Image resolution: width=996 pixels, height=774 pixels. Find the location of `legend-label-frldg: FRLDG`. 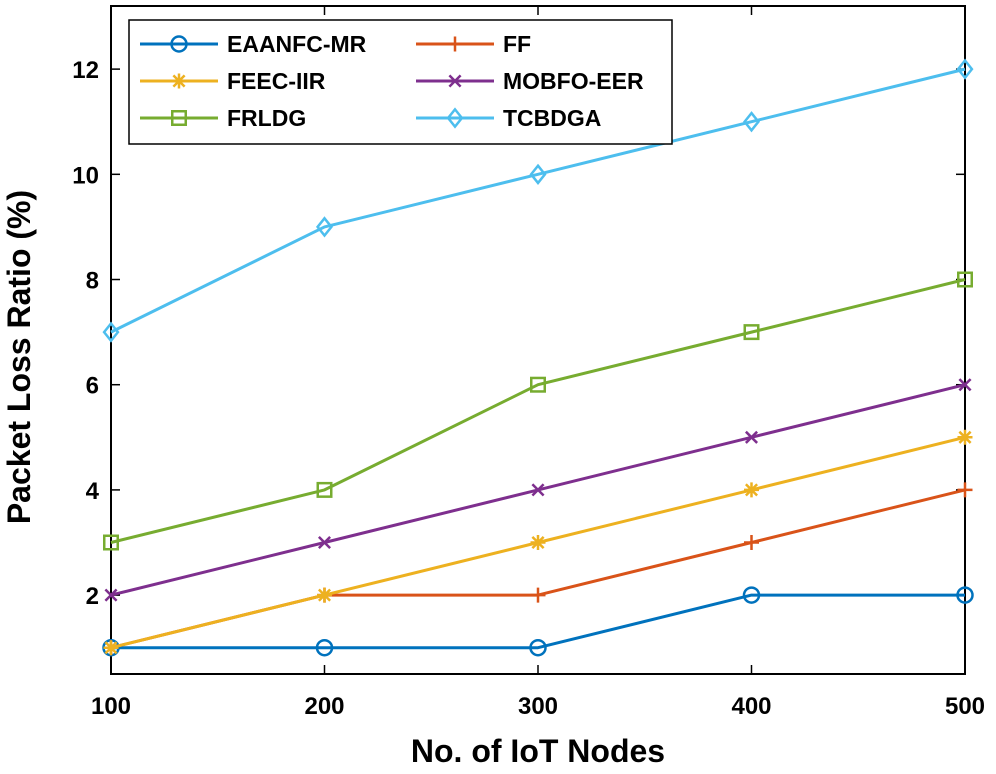

legend-label-frldg: FRLDG is located at coordinates (266, 118).